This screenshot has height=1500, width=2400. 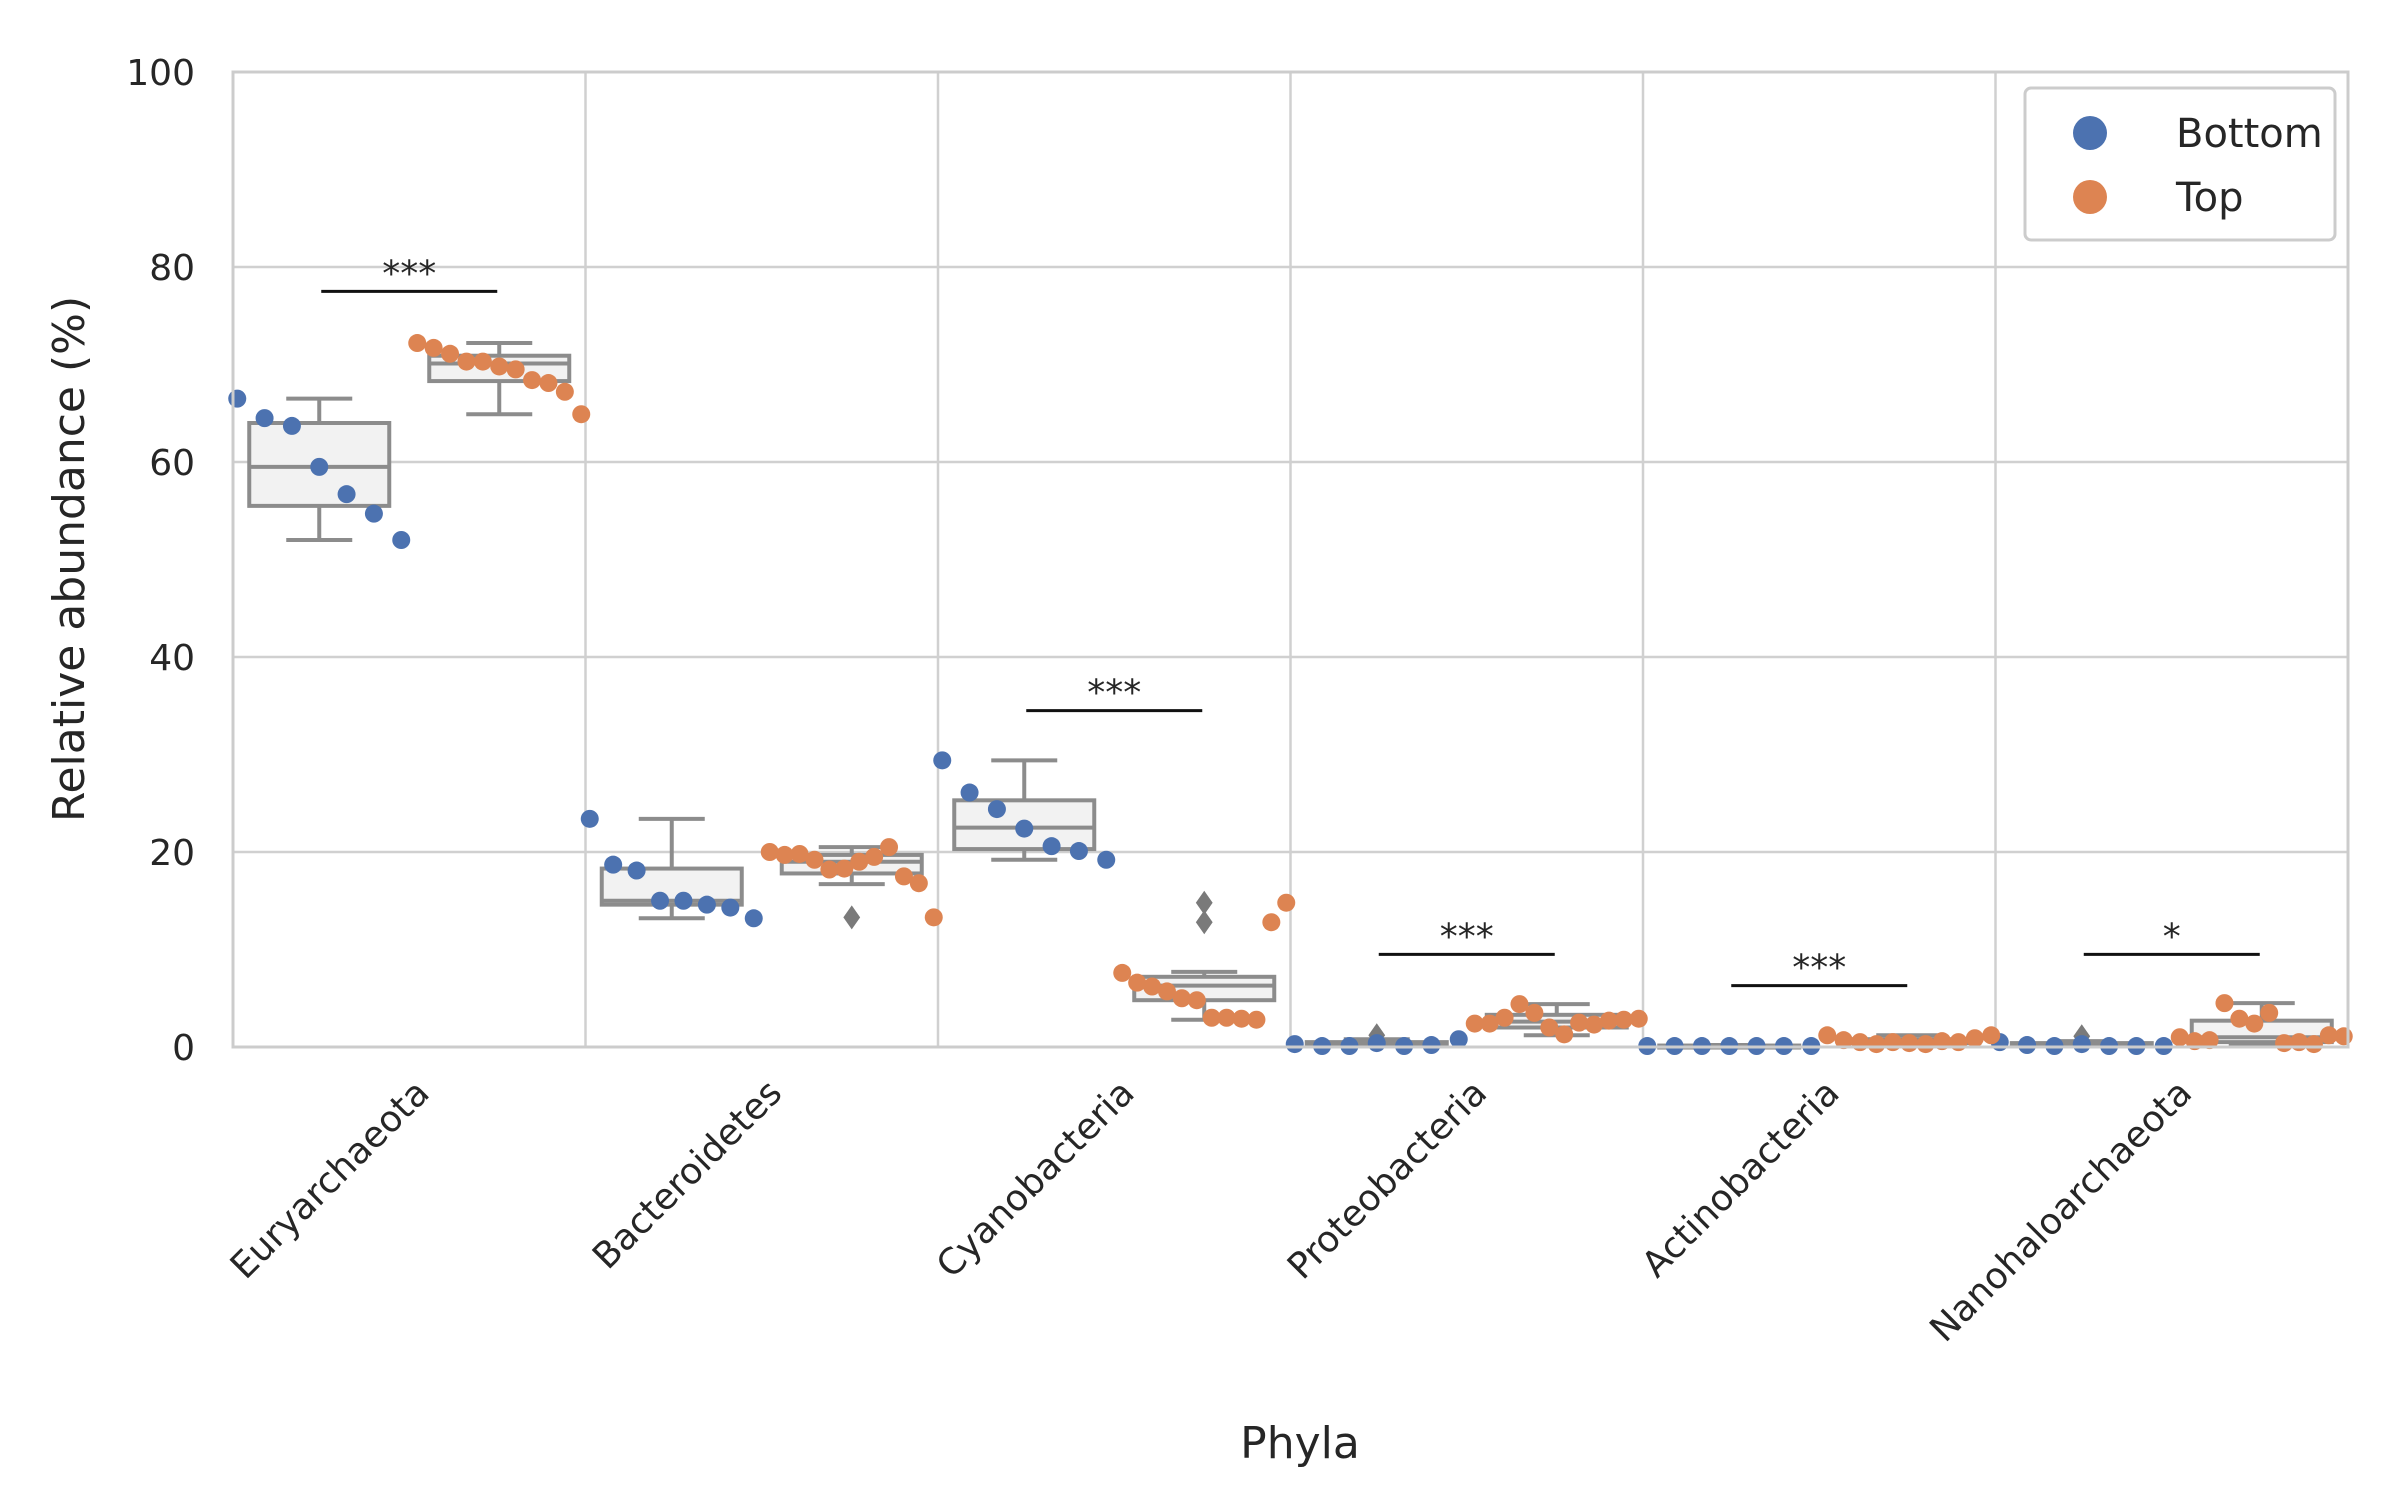 I want to click on x-tick-label: Cyanobacteria, so click(x=1036, y=1179).